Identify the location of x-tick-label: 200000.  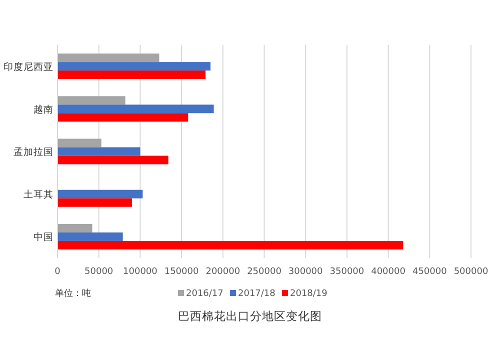
(223, 272).